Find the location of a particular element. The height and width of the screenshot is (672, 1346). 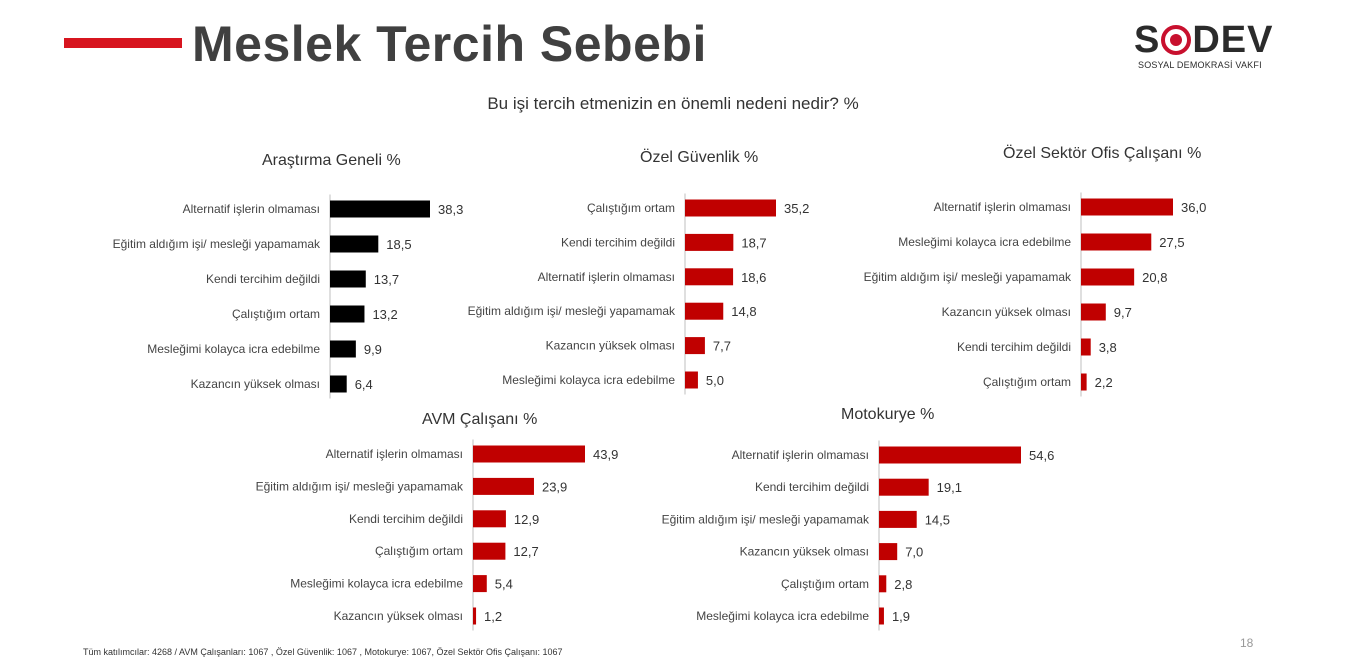

chart-title-mall: AVM Çalışanı % is located at coordinates (480, 419).